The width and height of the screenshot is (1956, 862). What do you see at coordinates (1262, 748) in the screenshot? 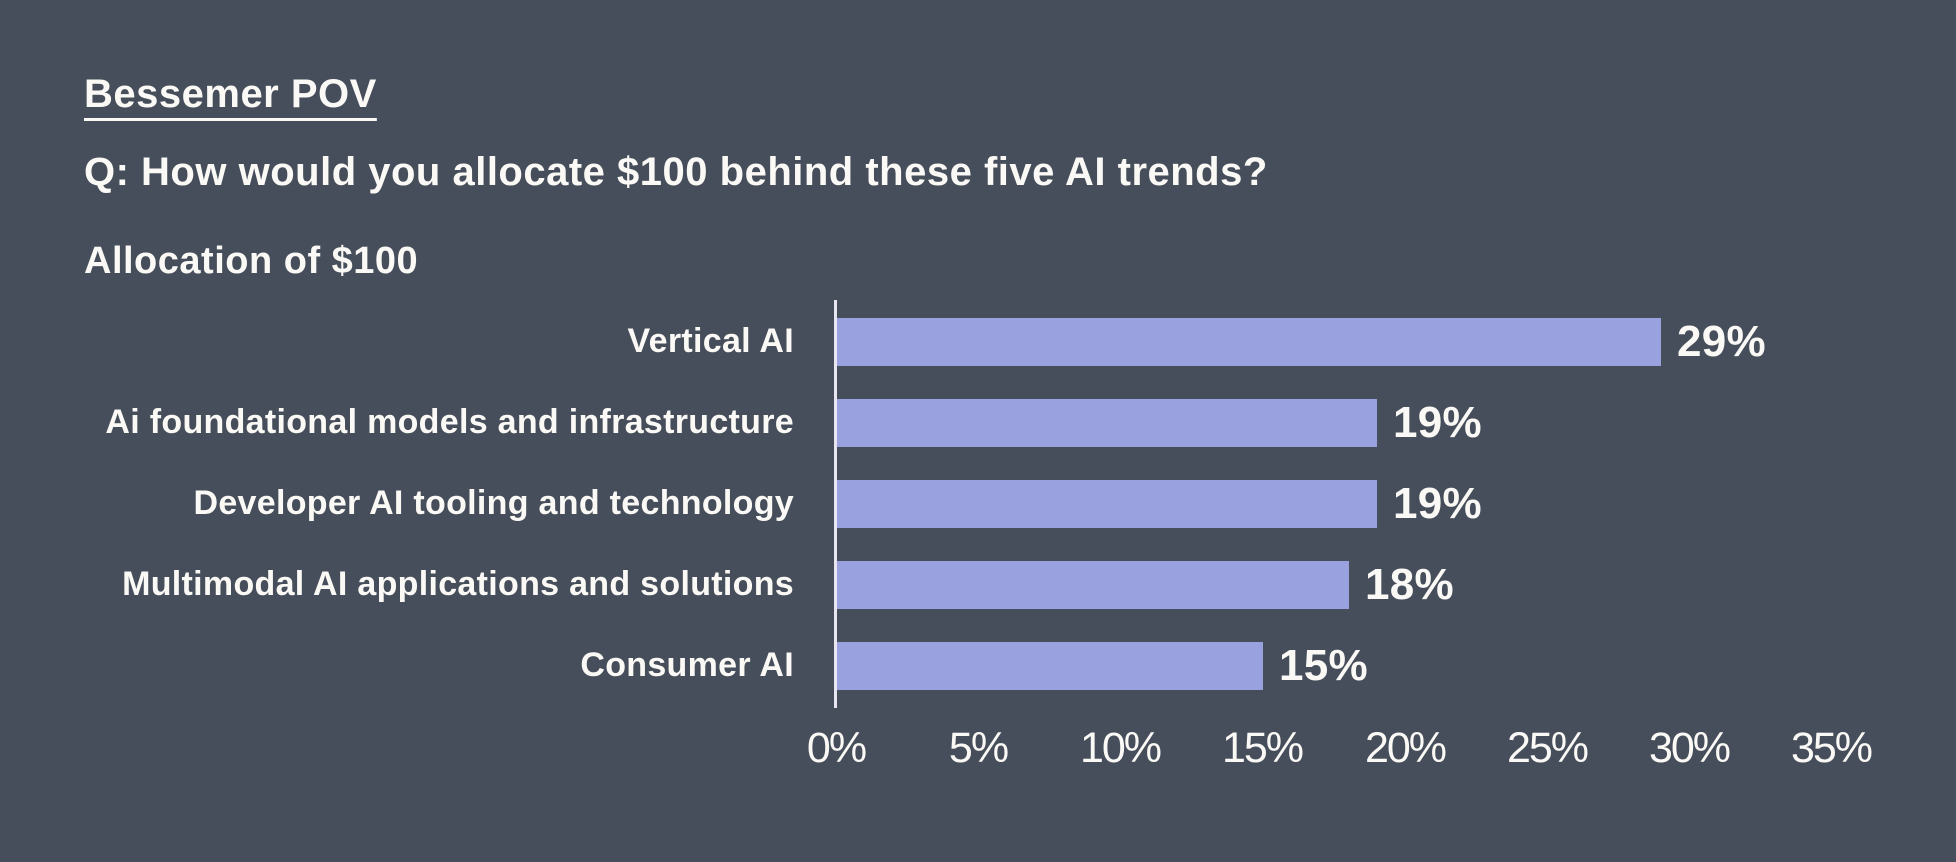
I see `x-axis-tick: 15%` at bounding box center [1262, 748].